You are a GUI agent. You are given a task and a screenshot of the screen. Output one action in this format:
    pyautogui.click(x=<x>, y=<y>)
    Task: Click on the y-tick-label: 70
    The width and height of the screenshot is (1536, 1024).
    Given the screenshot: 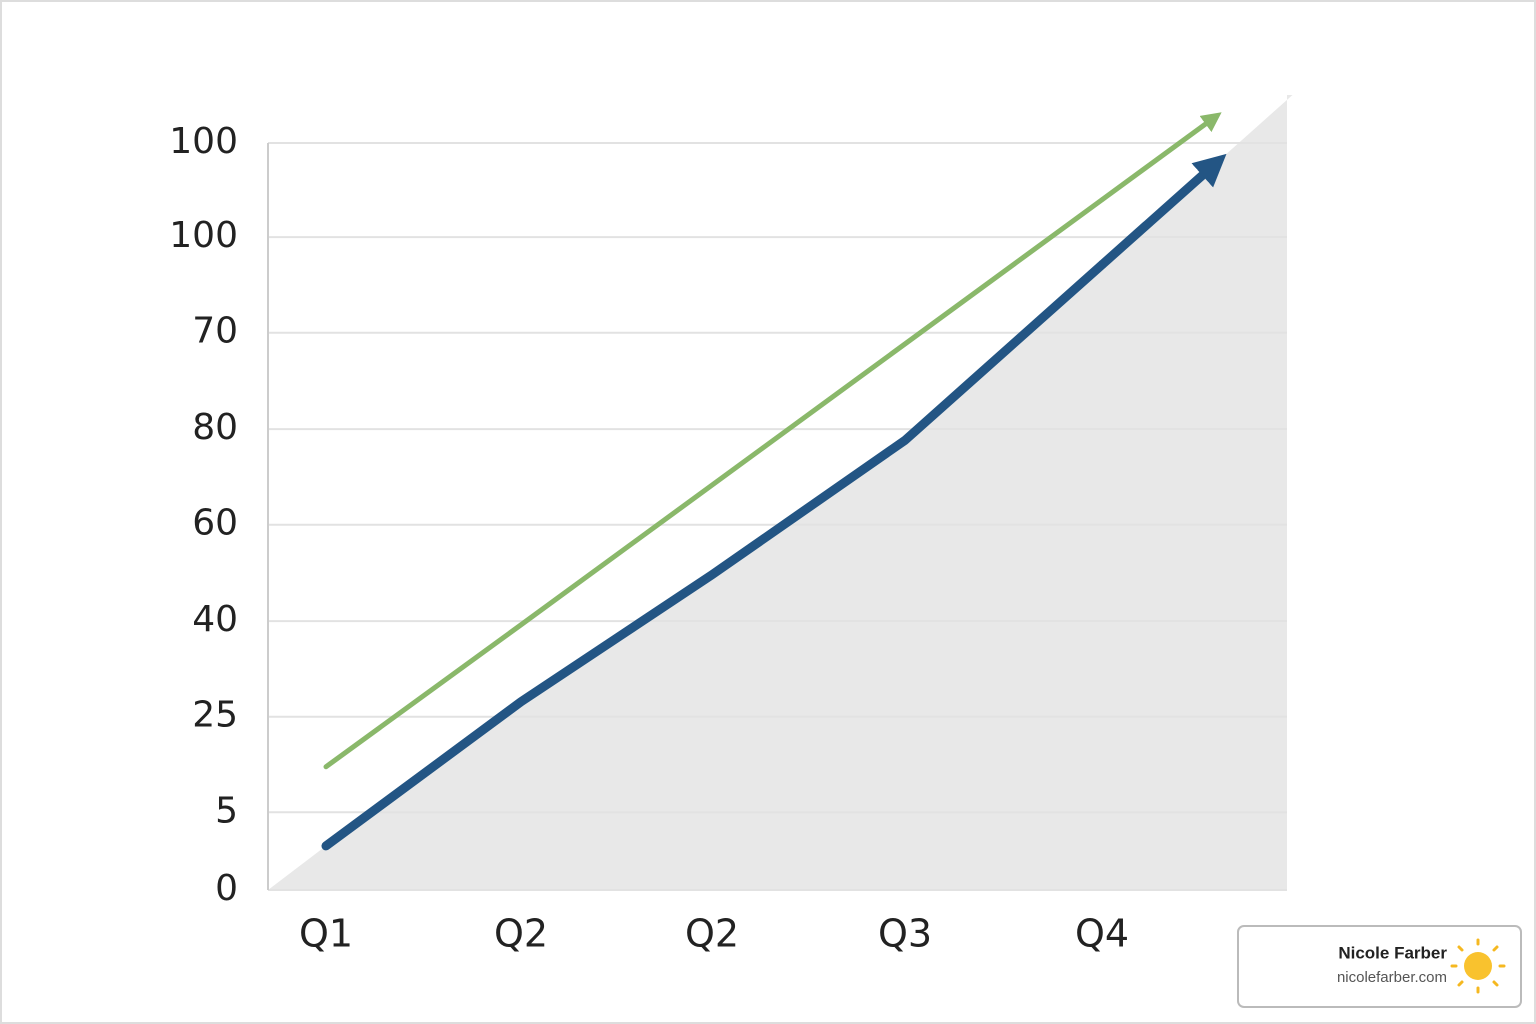 What is the action you would take?
    pyautogui.click(x=215, y=331)
    